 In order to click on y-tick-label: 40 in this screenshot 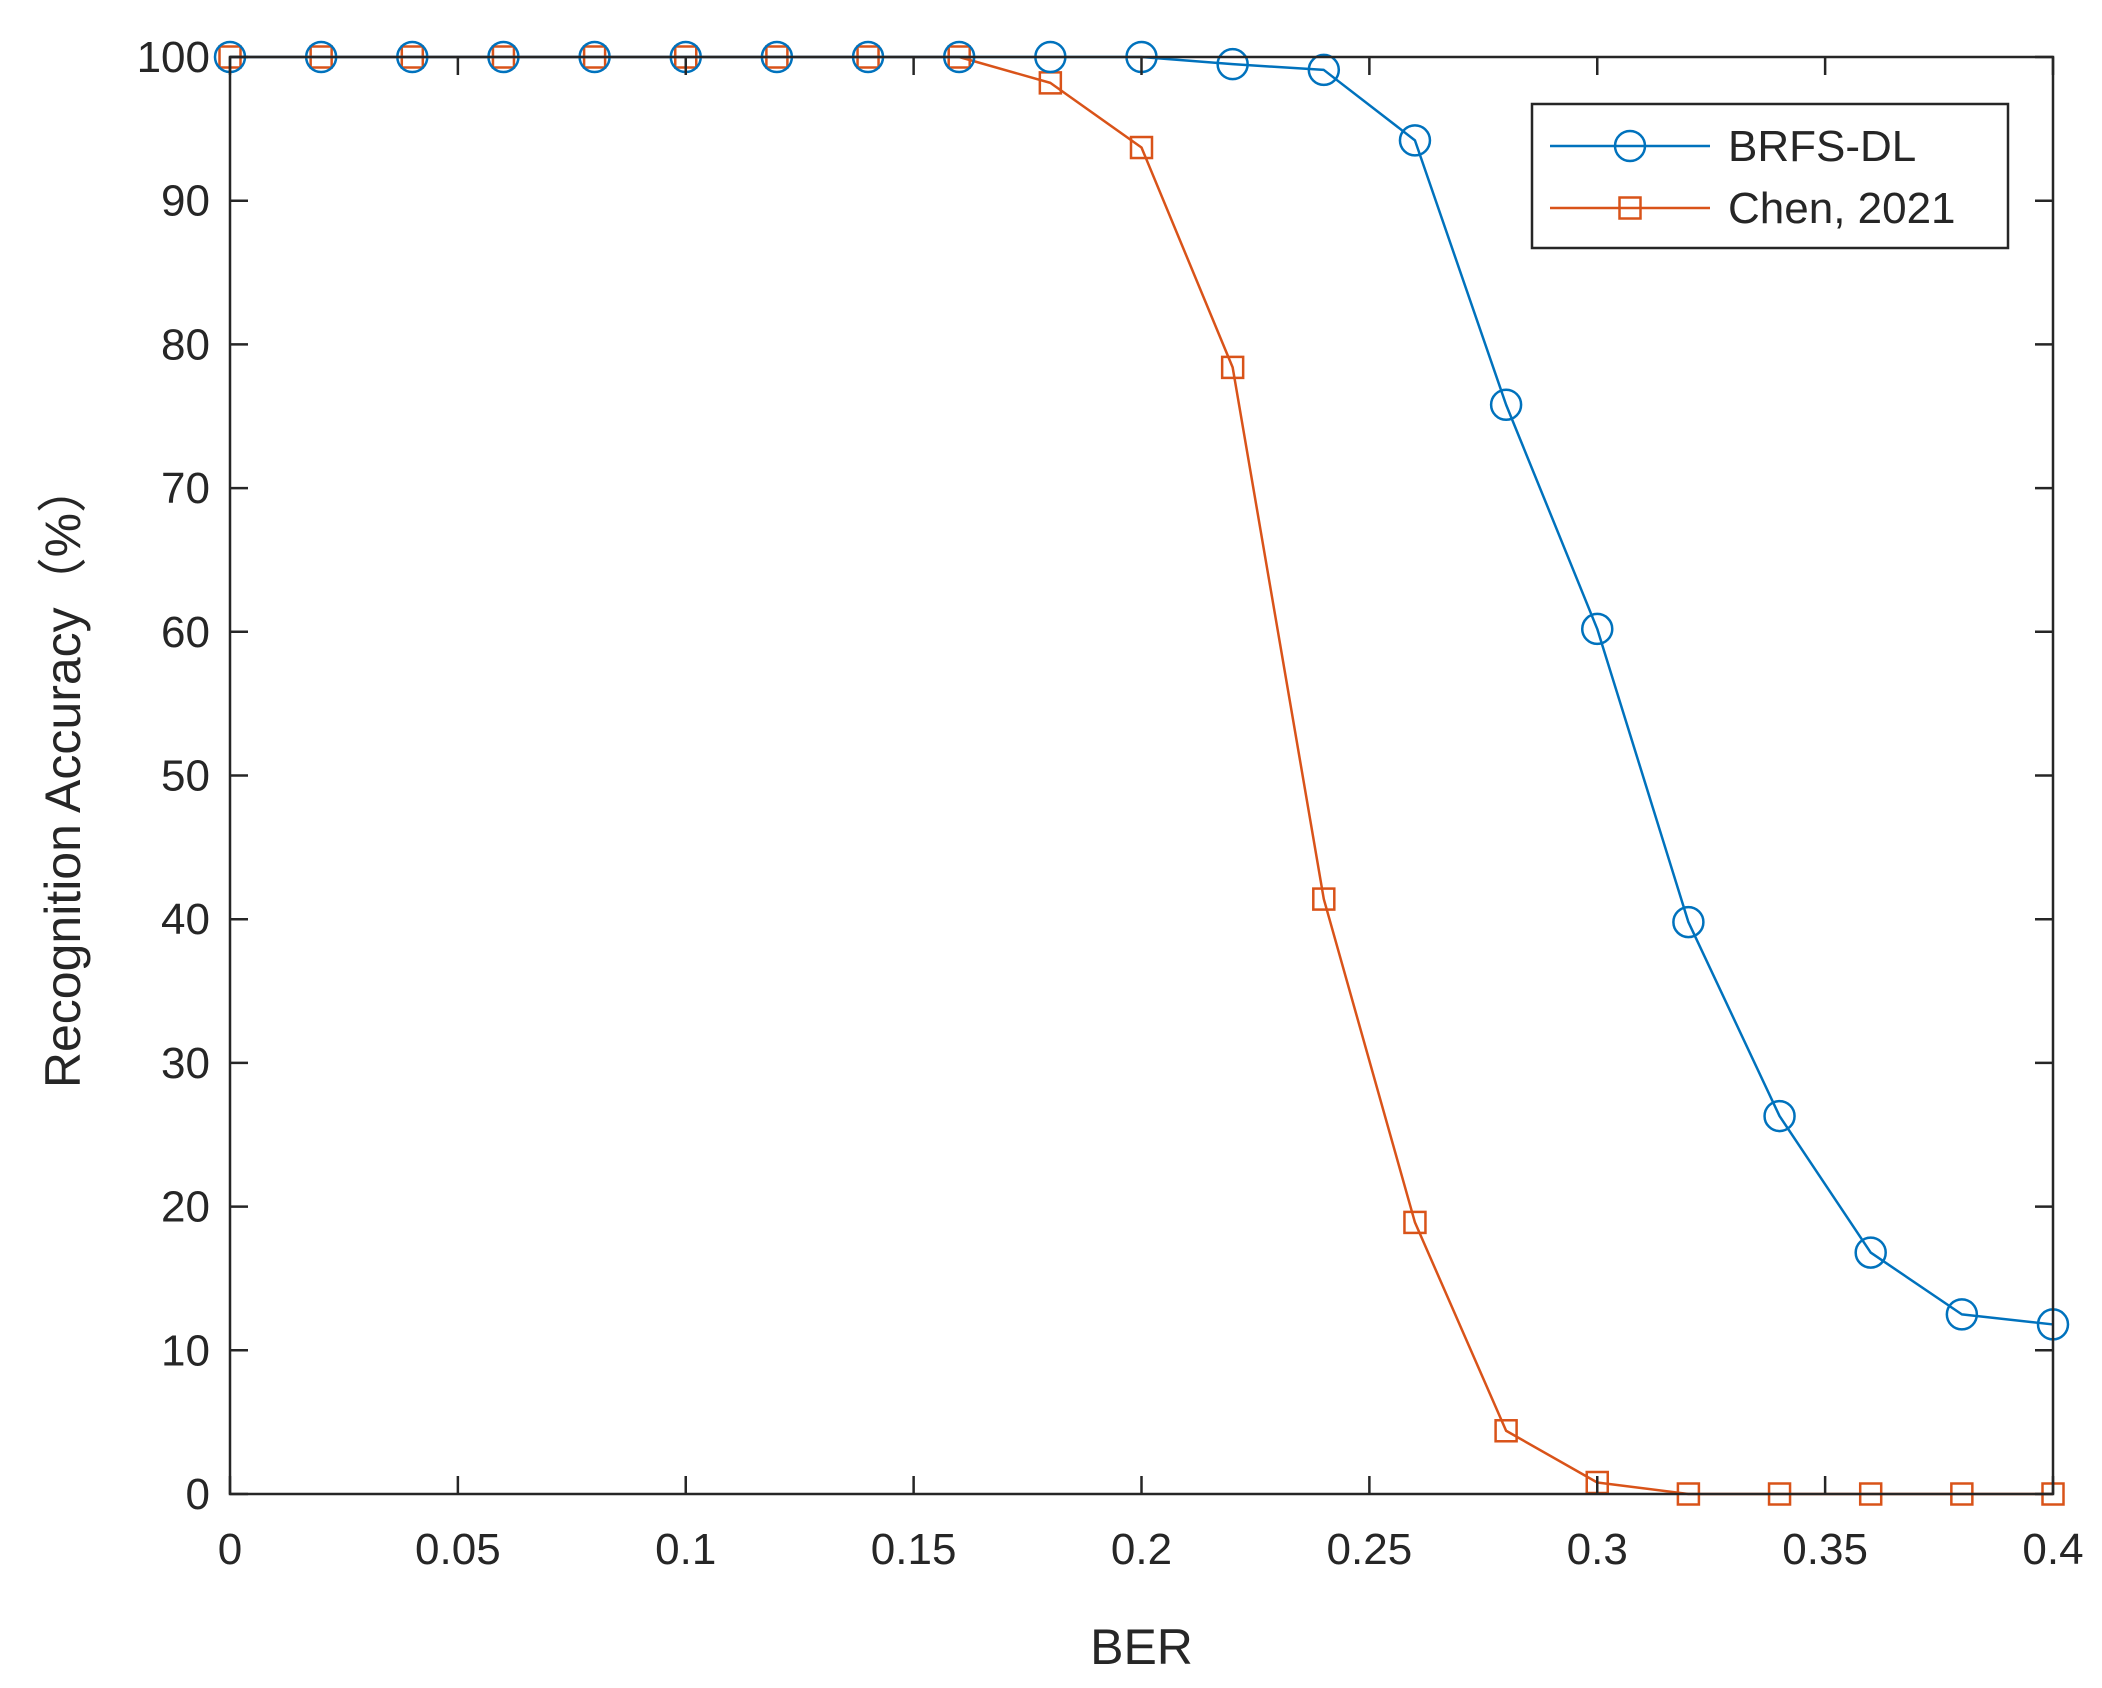, I will do `click(185, 919)`.